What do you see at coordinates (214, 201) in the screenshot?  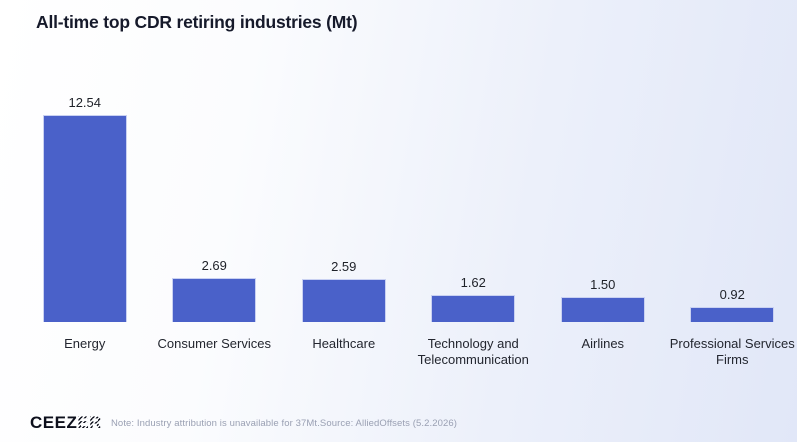 I see `bar-plot-area: 2.69` at bounding box center [214, 201].